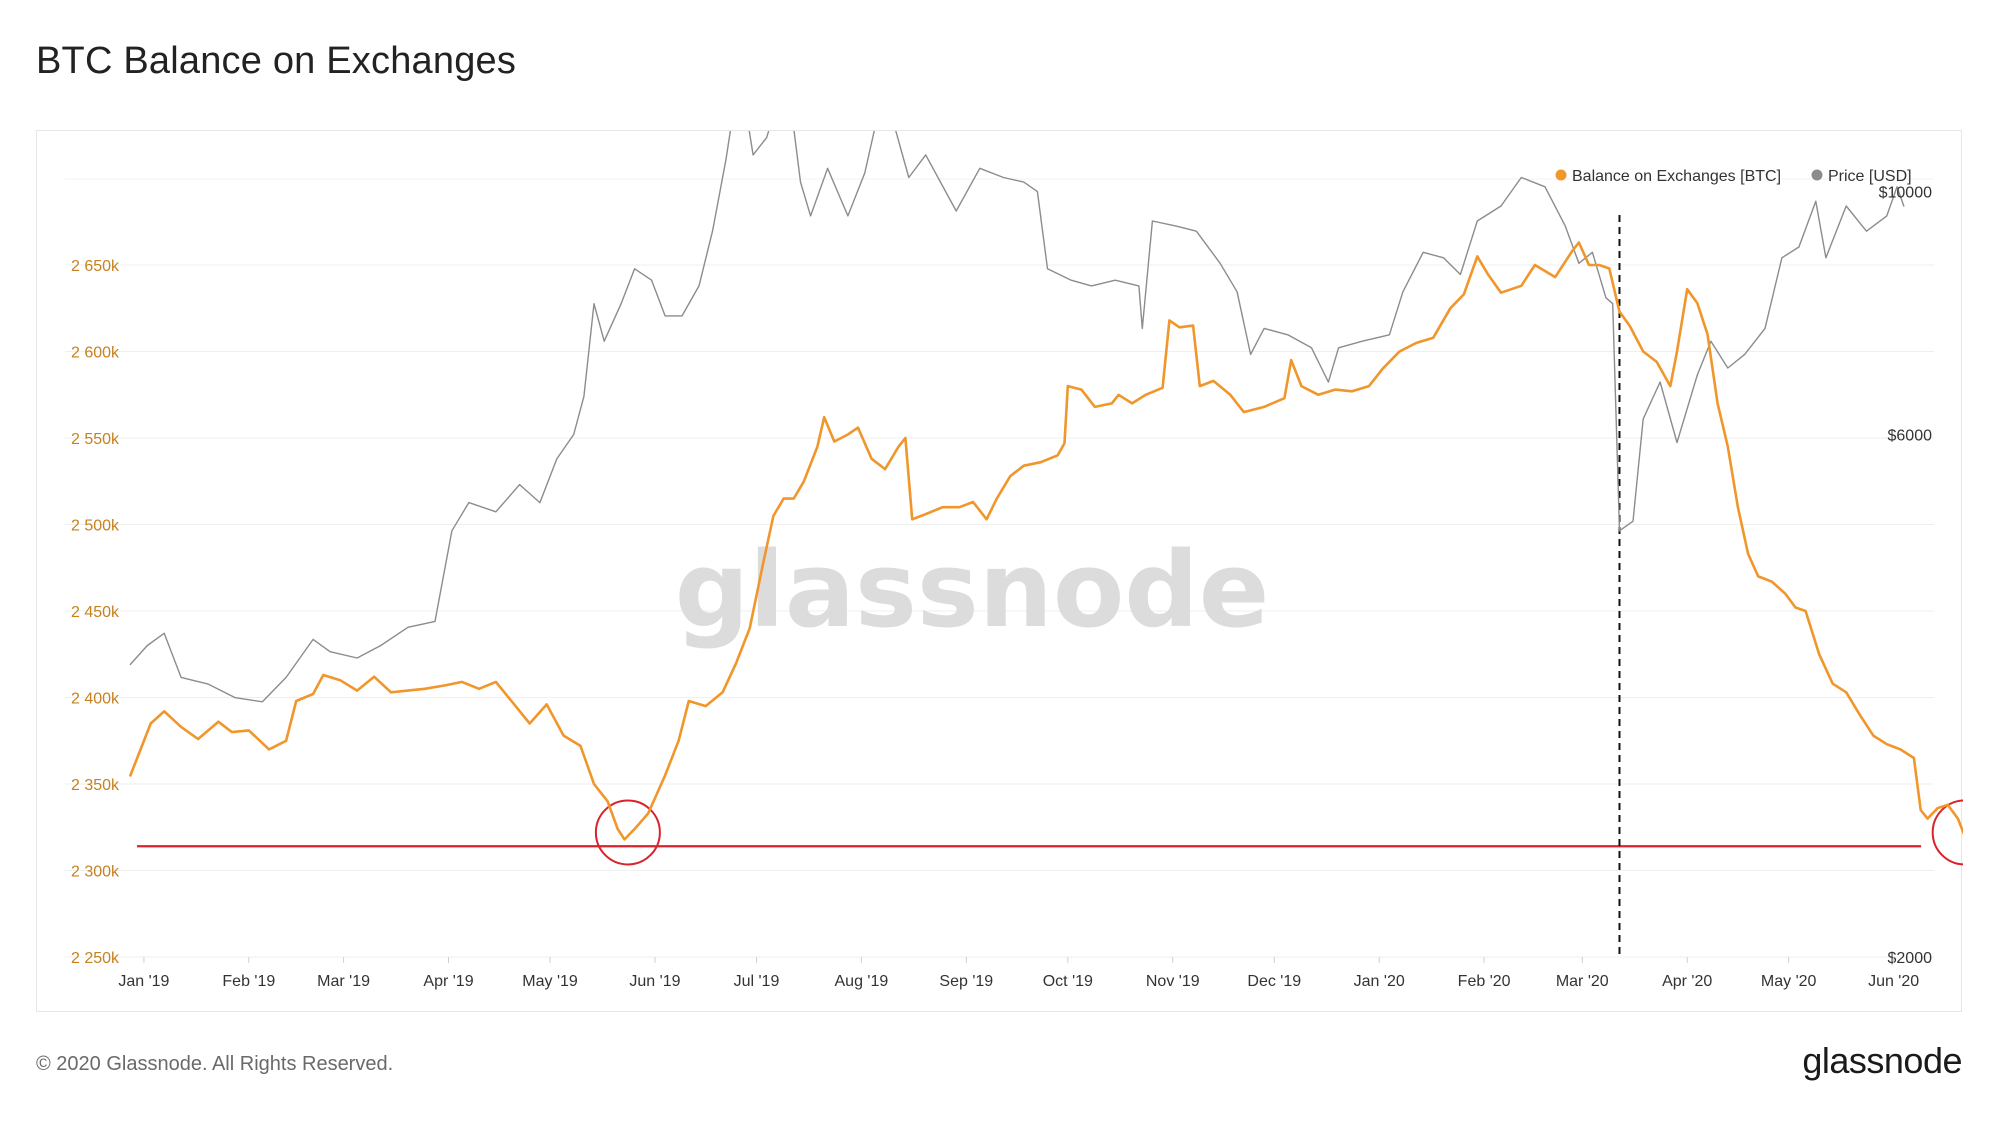  What do you see at coordinates (143, 981) in the screenshot?
I see `x-tick-label: Jan '19` at bounding box center [143, 981].